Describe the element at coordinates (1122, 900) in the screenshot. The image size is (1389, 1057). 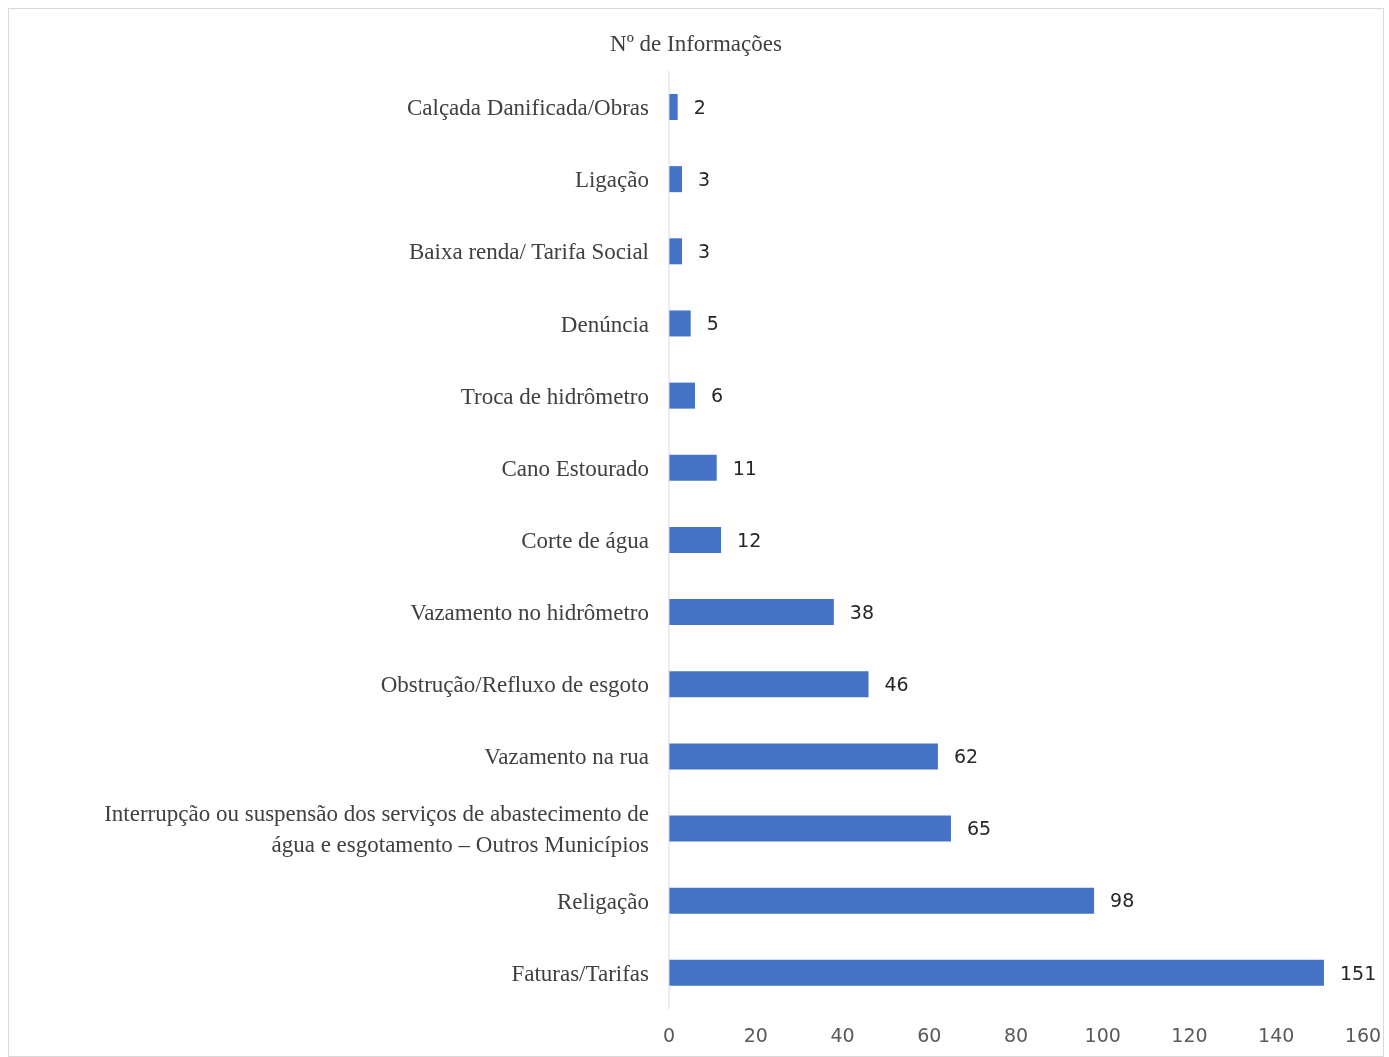
I see `data-label: 98` at that location.